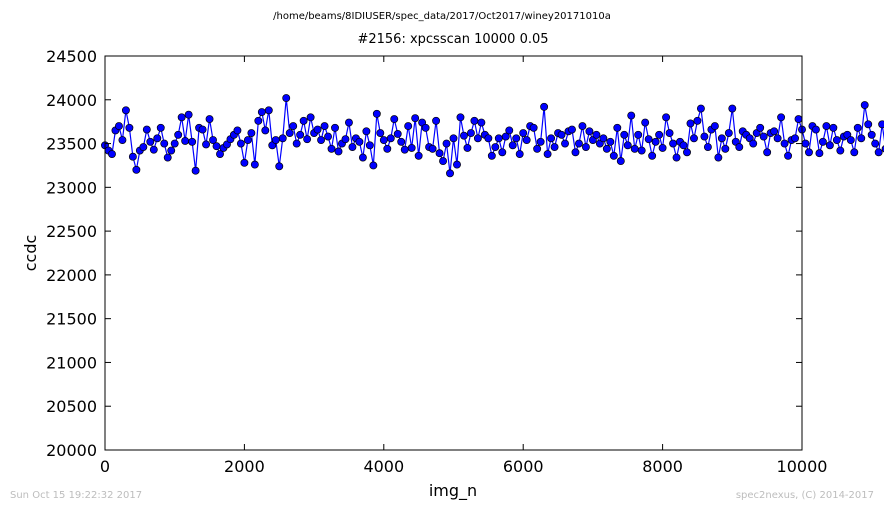 The height and width of the screenshot is (509, 884). What do you see at coordinates (662, 466) in the screenshot?
I see `x-tick-label: 8000` at bounding box center [662, 466].